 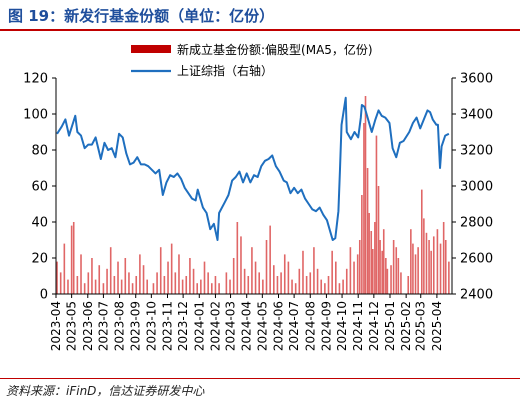 What do you see at coordinates (39, 223) in the screenshot?
I see `left-tick-label: 40` at bounding box center [39, 223].